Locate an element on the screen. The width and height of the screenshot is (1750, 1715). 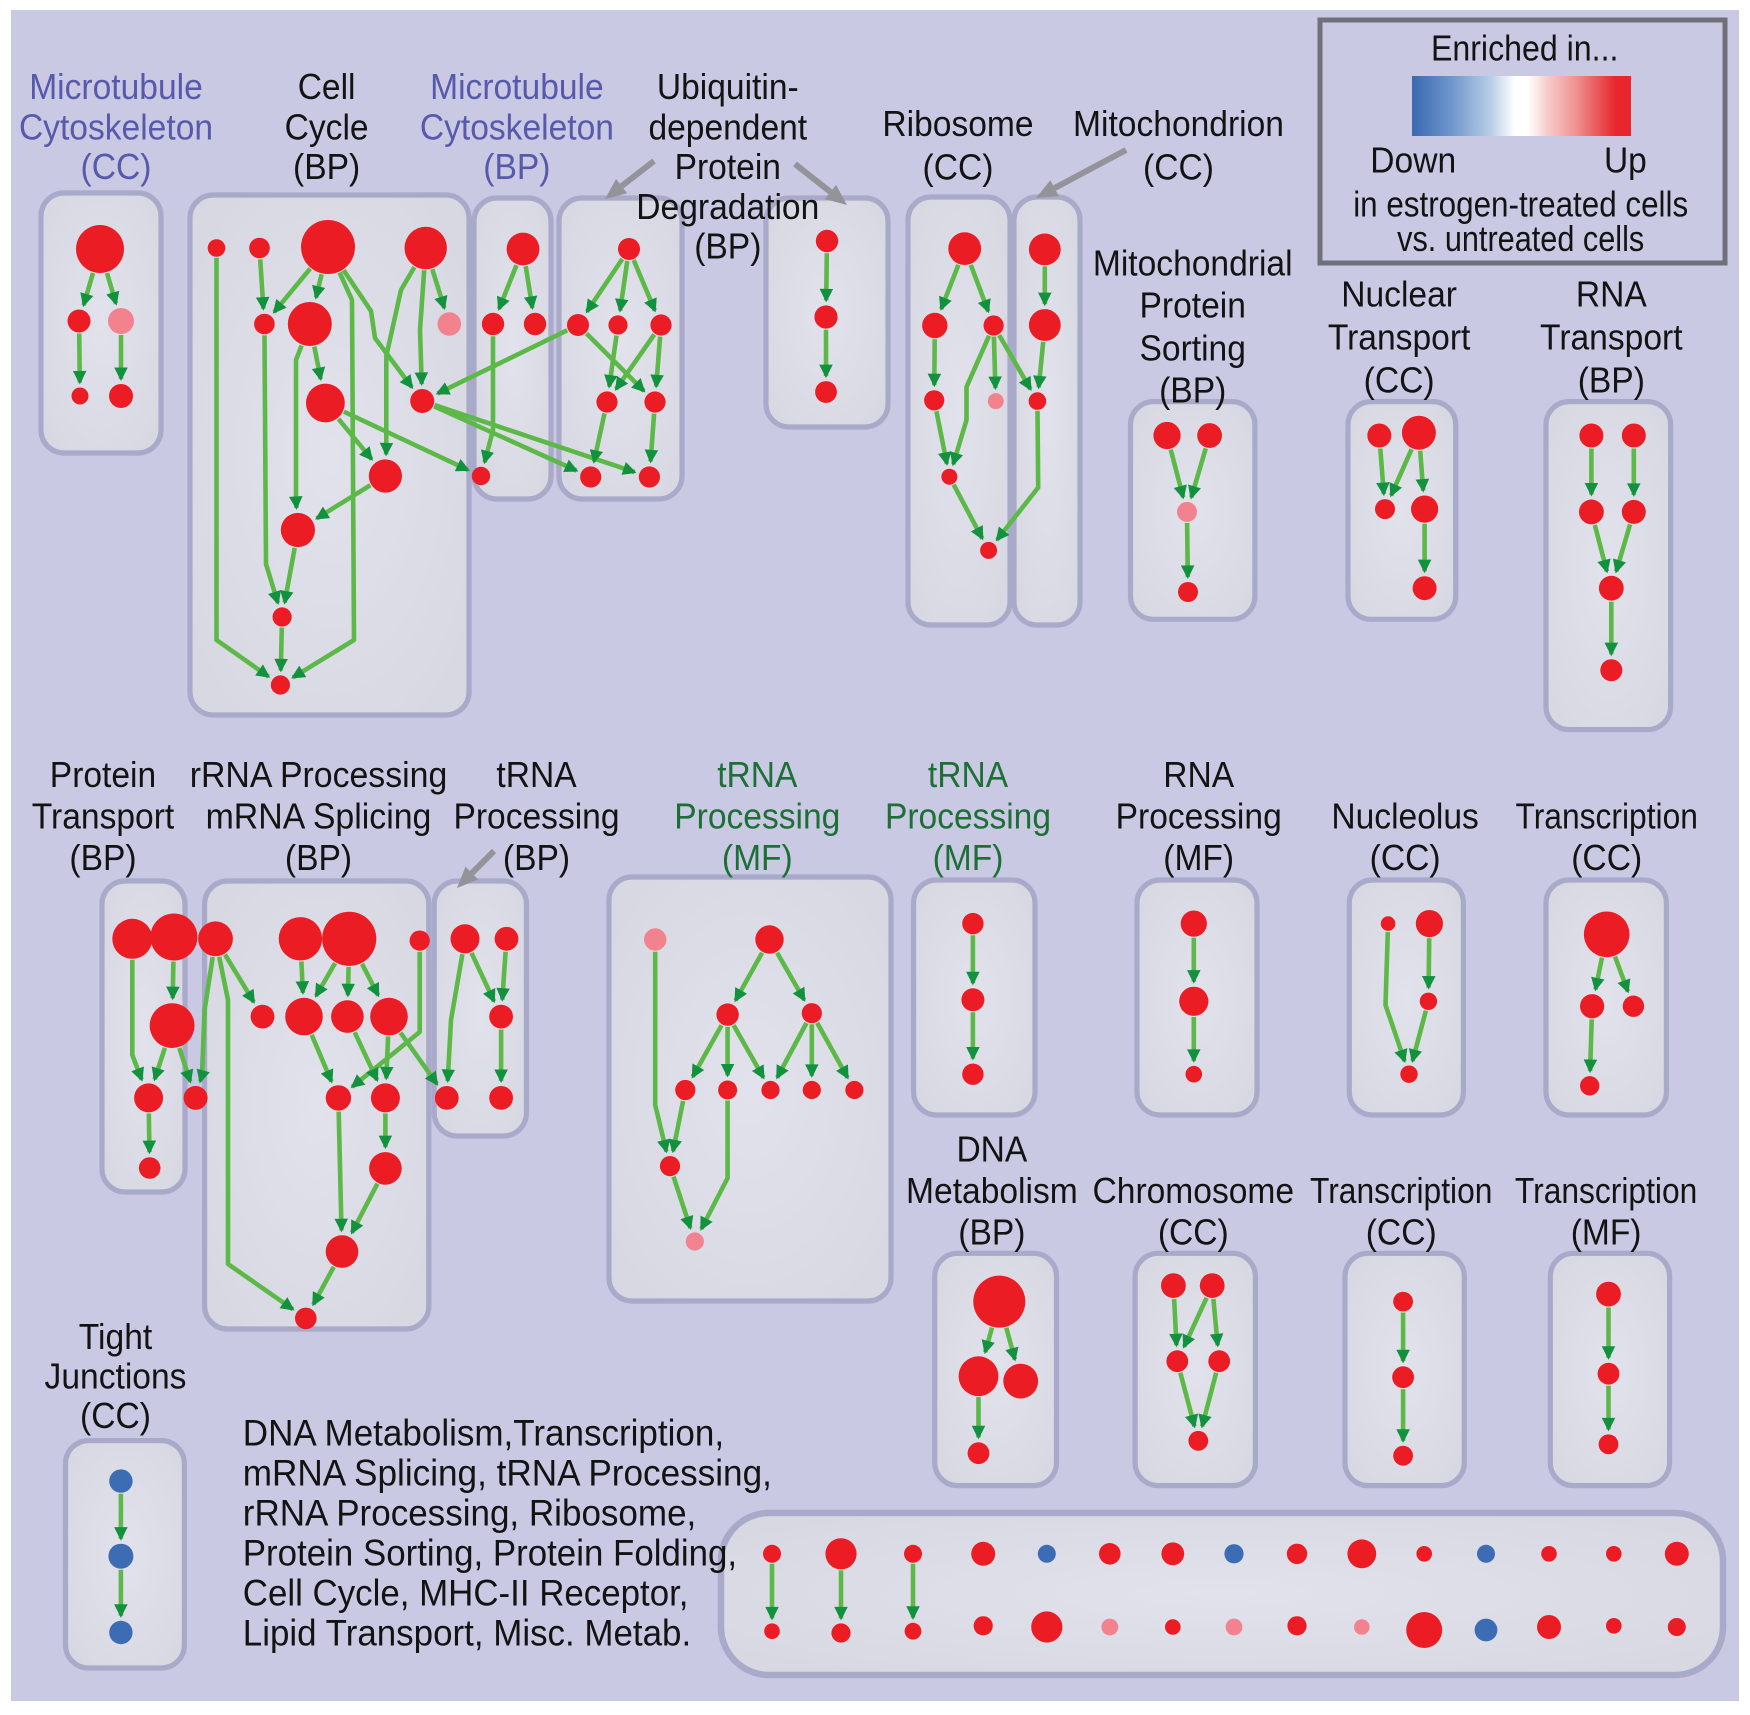
svg-text: Down is located at coordinates (1413, 160).